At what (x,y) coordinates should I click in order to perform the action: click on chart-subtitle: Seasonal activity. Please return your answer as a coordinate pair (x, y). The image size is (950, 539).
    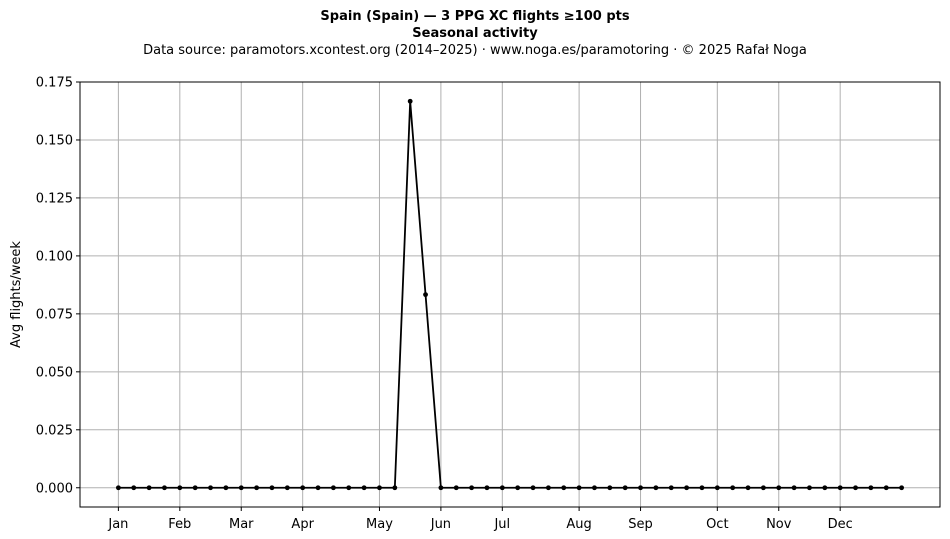
    Looking at the image, I should click on (475, 33).